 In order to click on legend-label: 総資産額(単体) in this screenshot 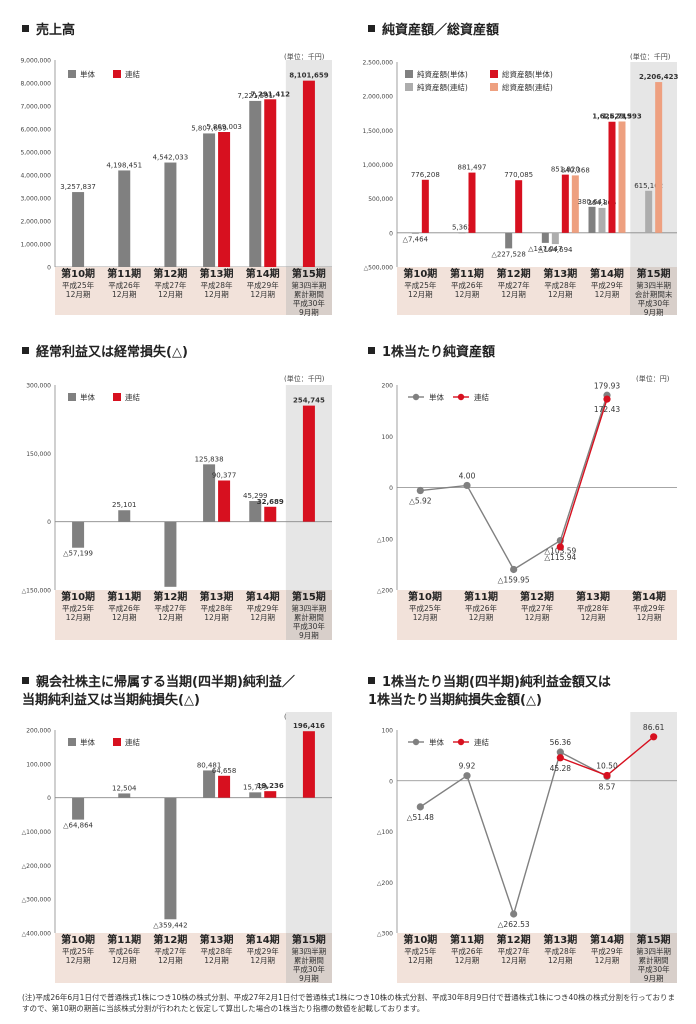, I will do `click(527, 74)`.